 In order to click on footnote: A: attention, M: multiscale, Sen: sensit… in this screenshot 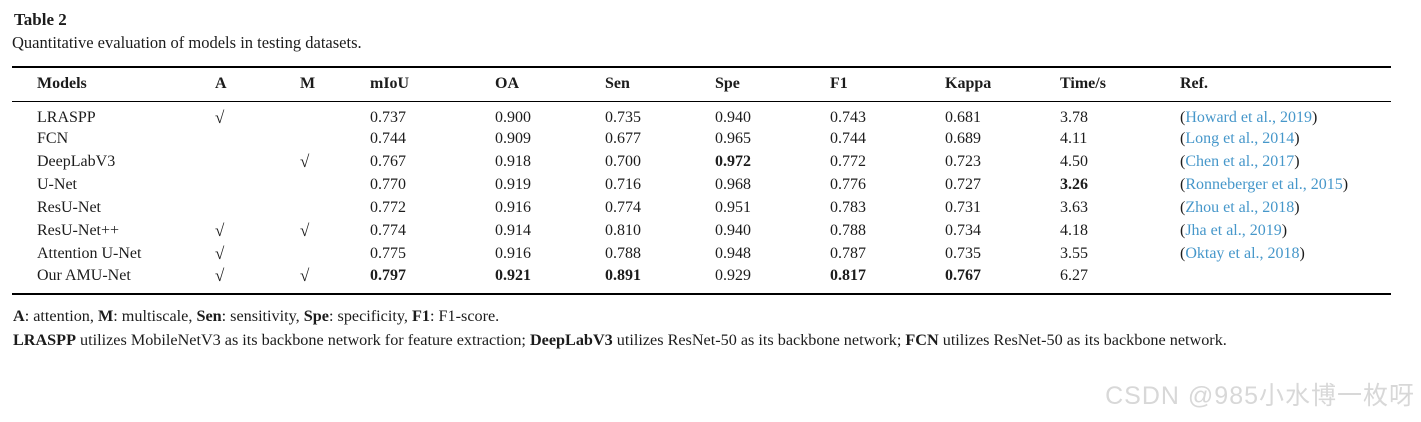, I will do `click(256, 315)`.